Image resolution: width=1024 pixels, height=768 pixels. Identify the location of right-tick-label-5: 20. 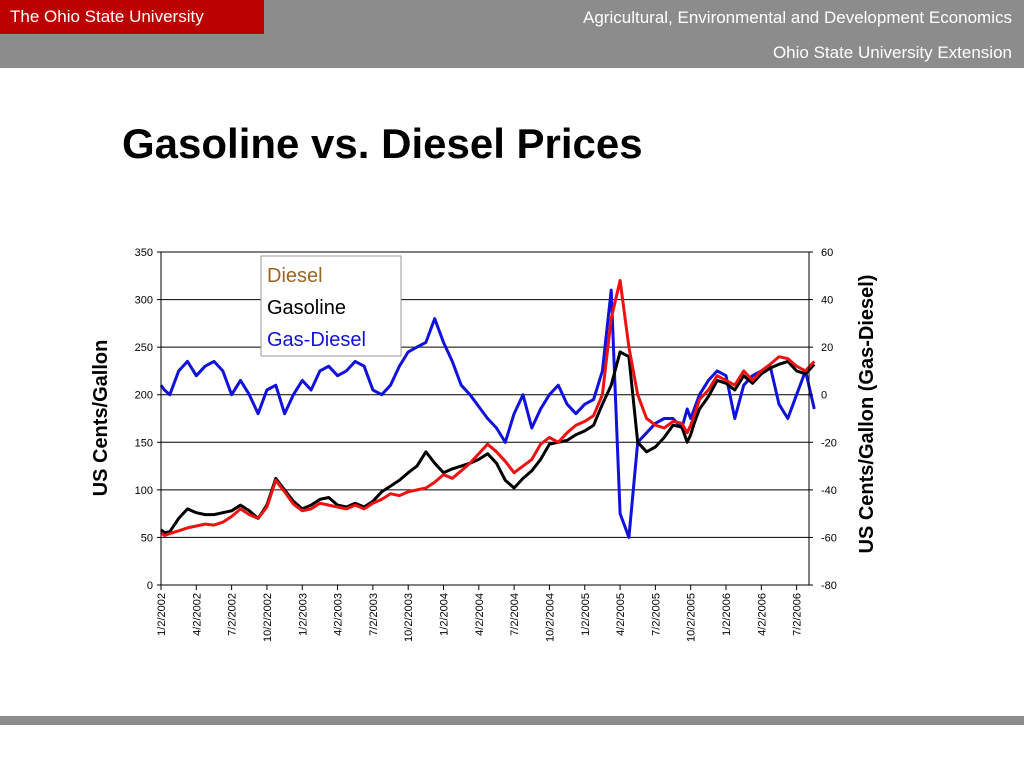
(827, 348).